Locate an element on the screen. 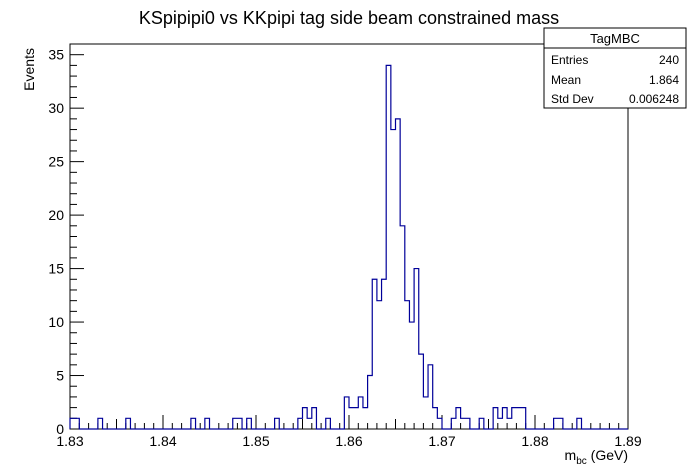 This screenshot has height=476, width=698. x-tick-label: 1.83 is located at coordinates (69, 441).